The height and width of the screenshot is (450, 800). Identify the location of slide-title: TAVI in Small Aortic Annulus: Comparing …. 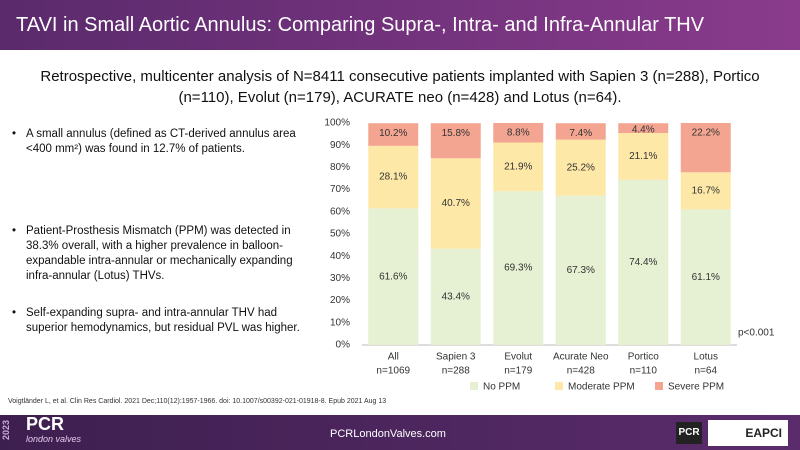
(360, 25).